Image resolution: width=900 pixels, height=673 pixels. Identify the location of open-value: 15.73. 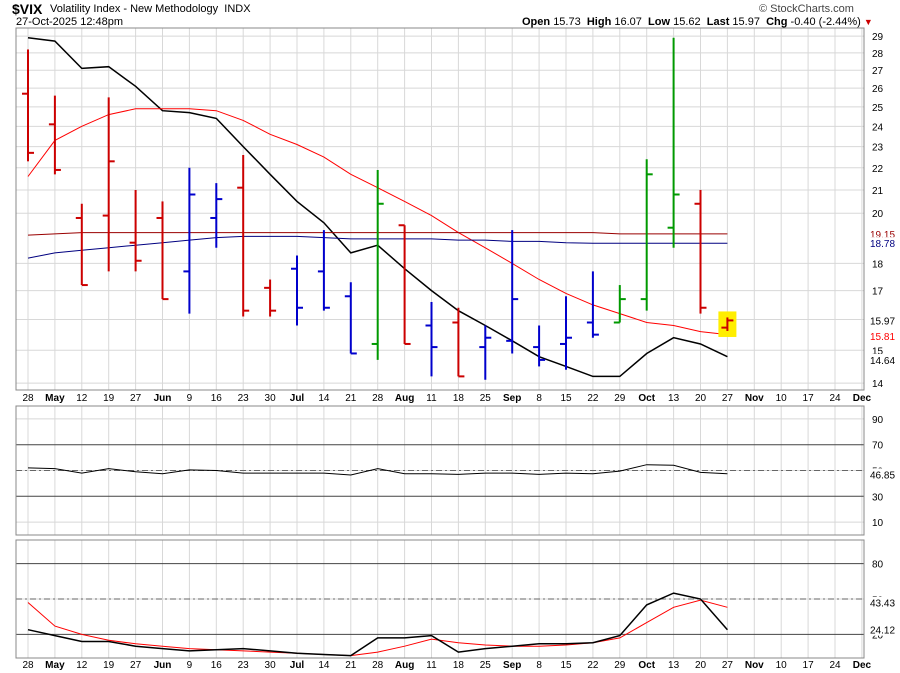
(567, 22).